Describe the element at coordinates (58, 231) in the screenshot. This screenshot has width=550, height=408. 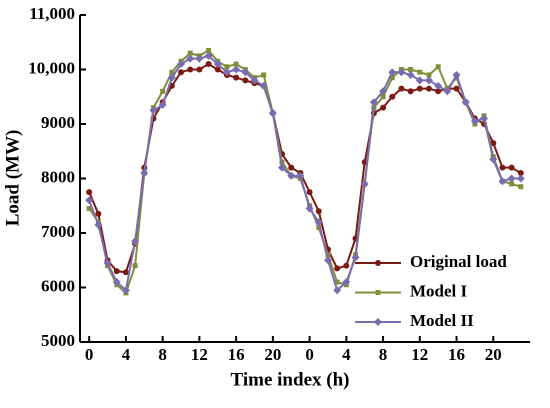
I see `y-tick-label: 7000` at that location.